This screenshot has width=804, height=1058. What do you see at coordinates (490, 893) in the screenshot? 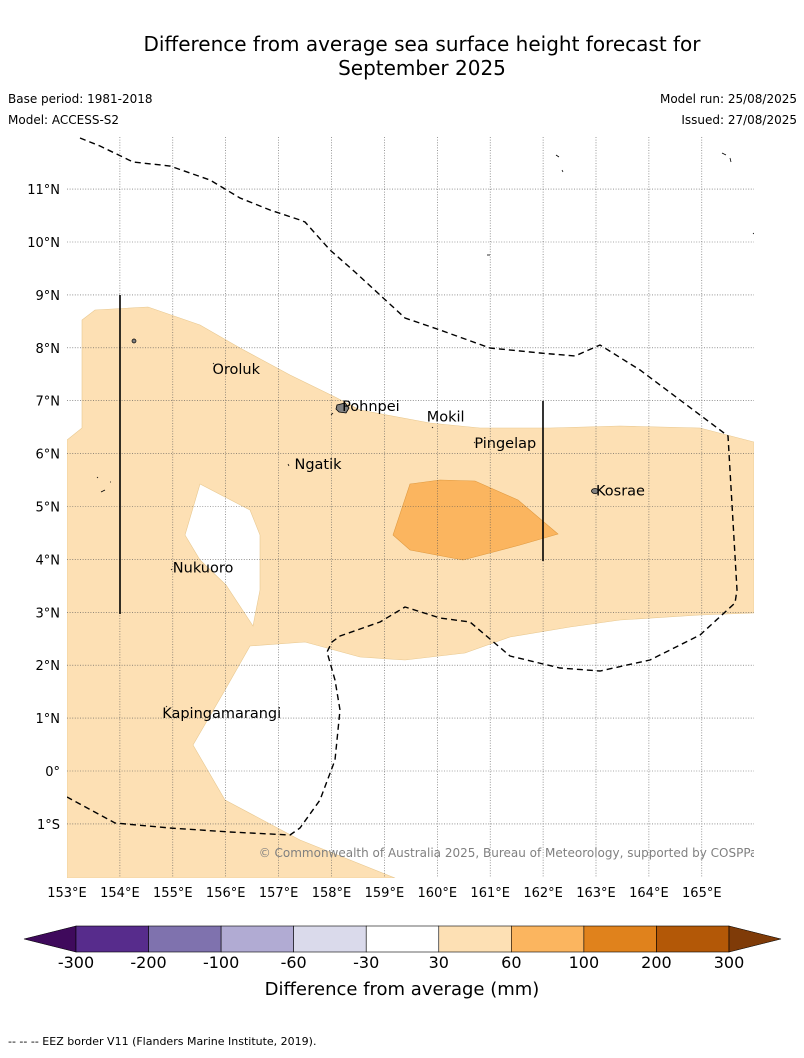
I see `lon-tick-label: 161°E` at bounding box center [490, 893].